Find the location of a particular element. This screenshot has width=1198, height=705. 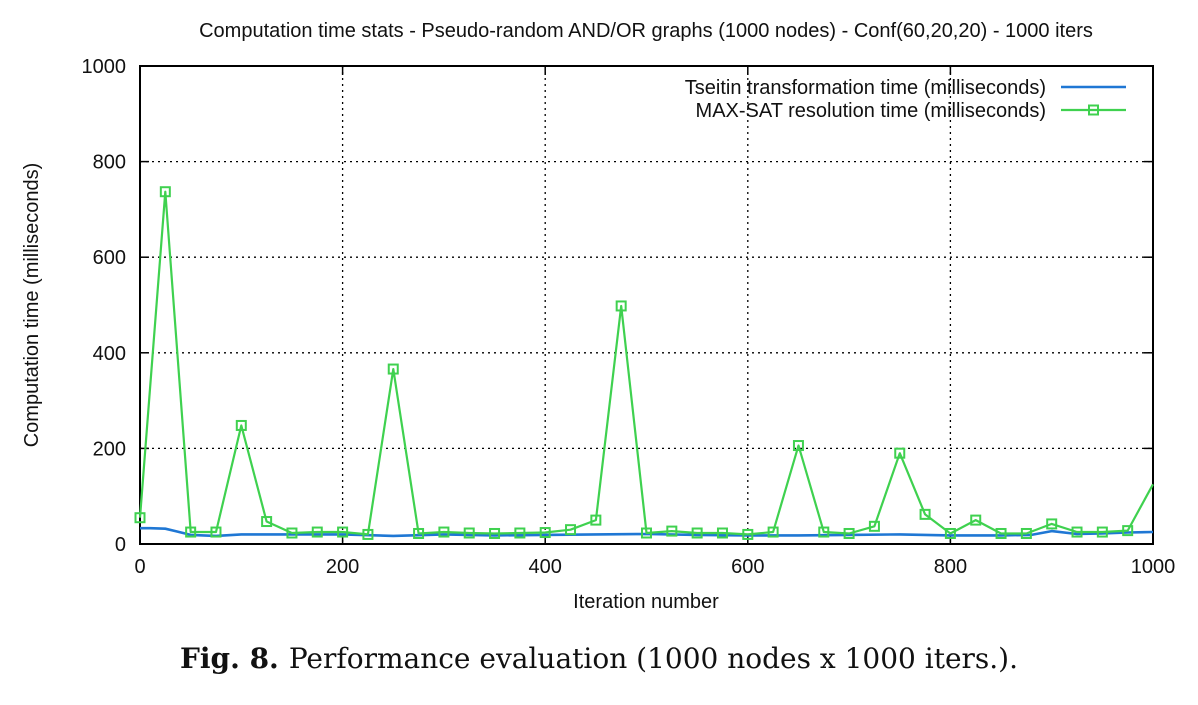

caption-label: Fig. 8. is located at coordinates (229, 658).